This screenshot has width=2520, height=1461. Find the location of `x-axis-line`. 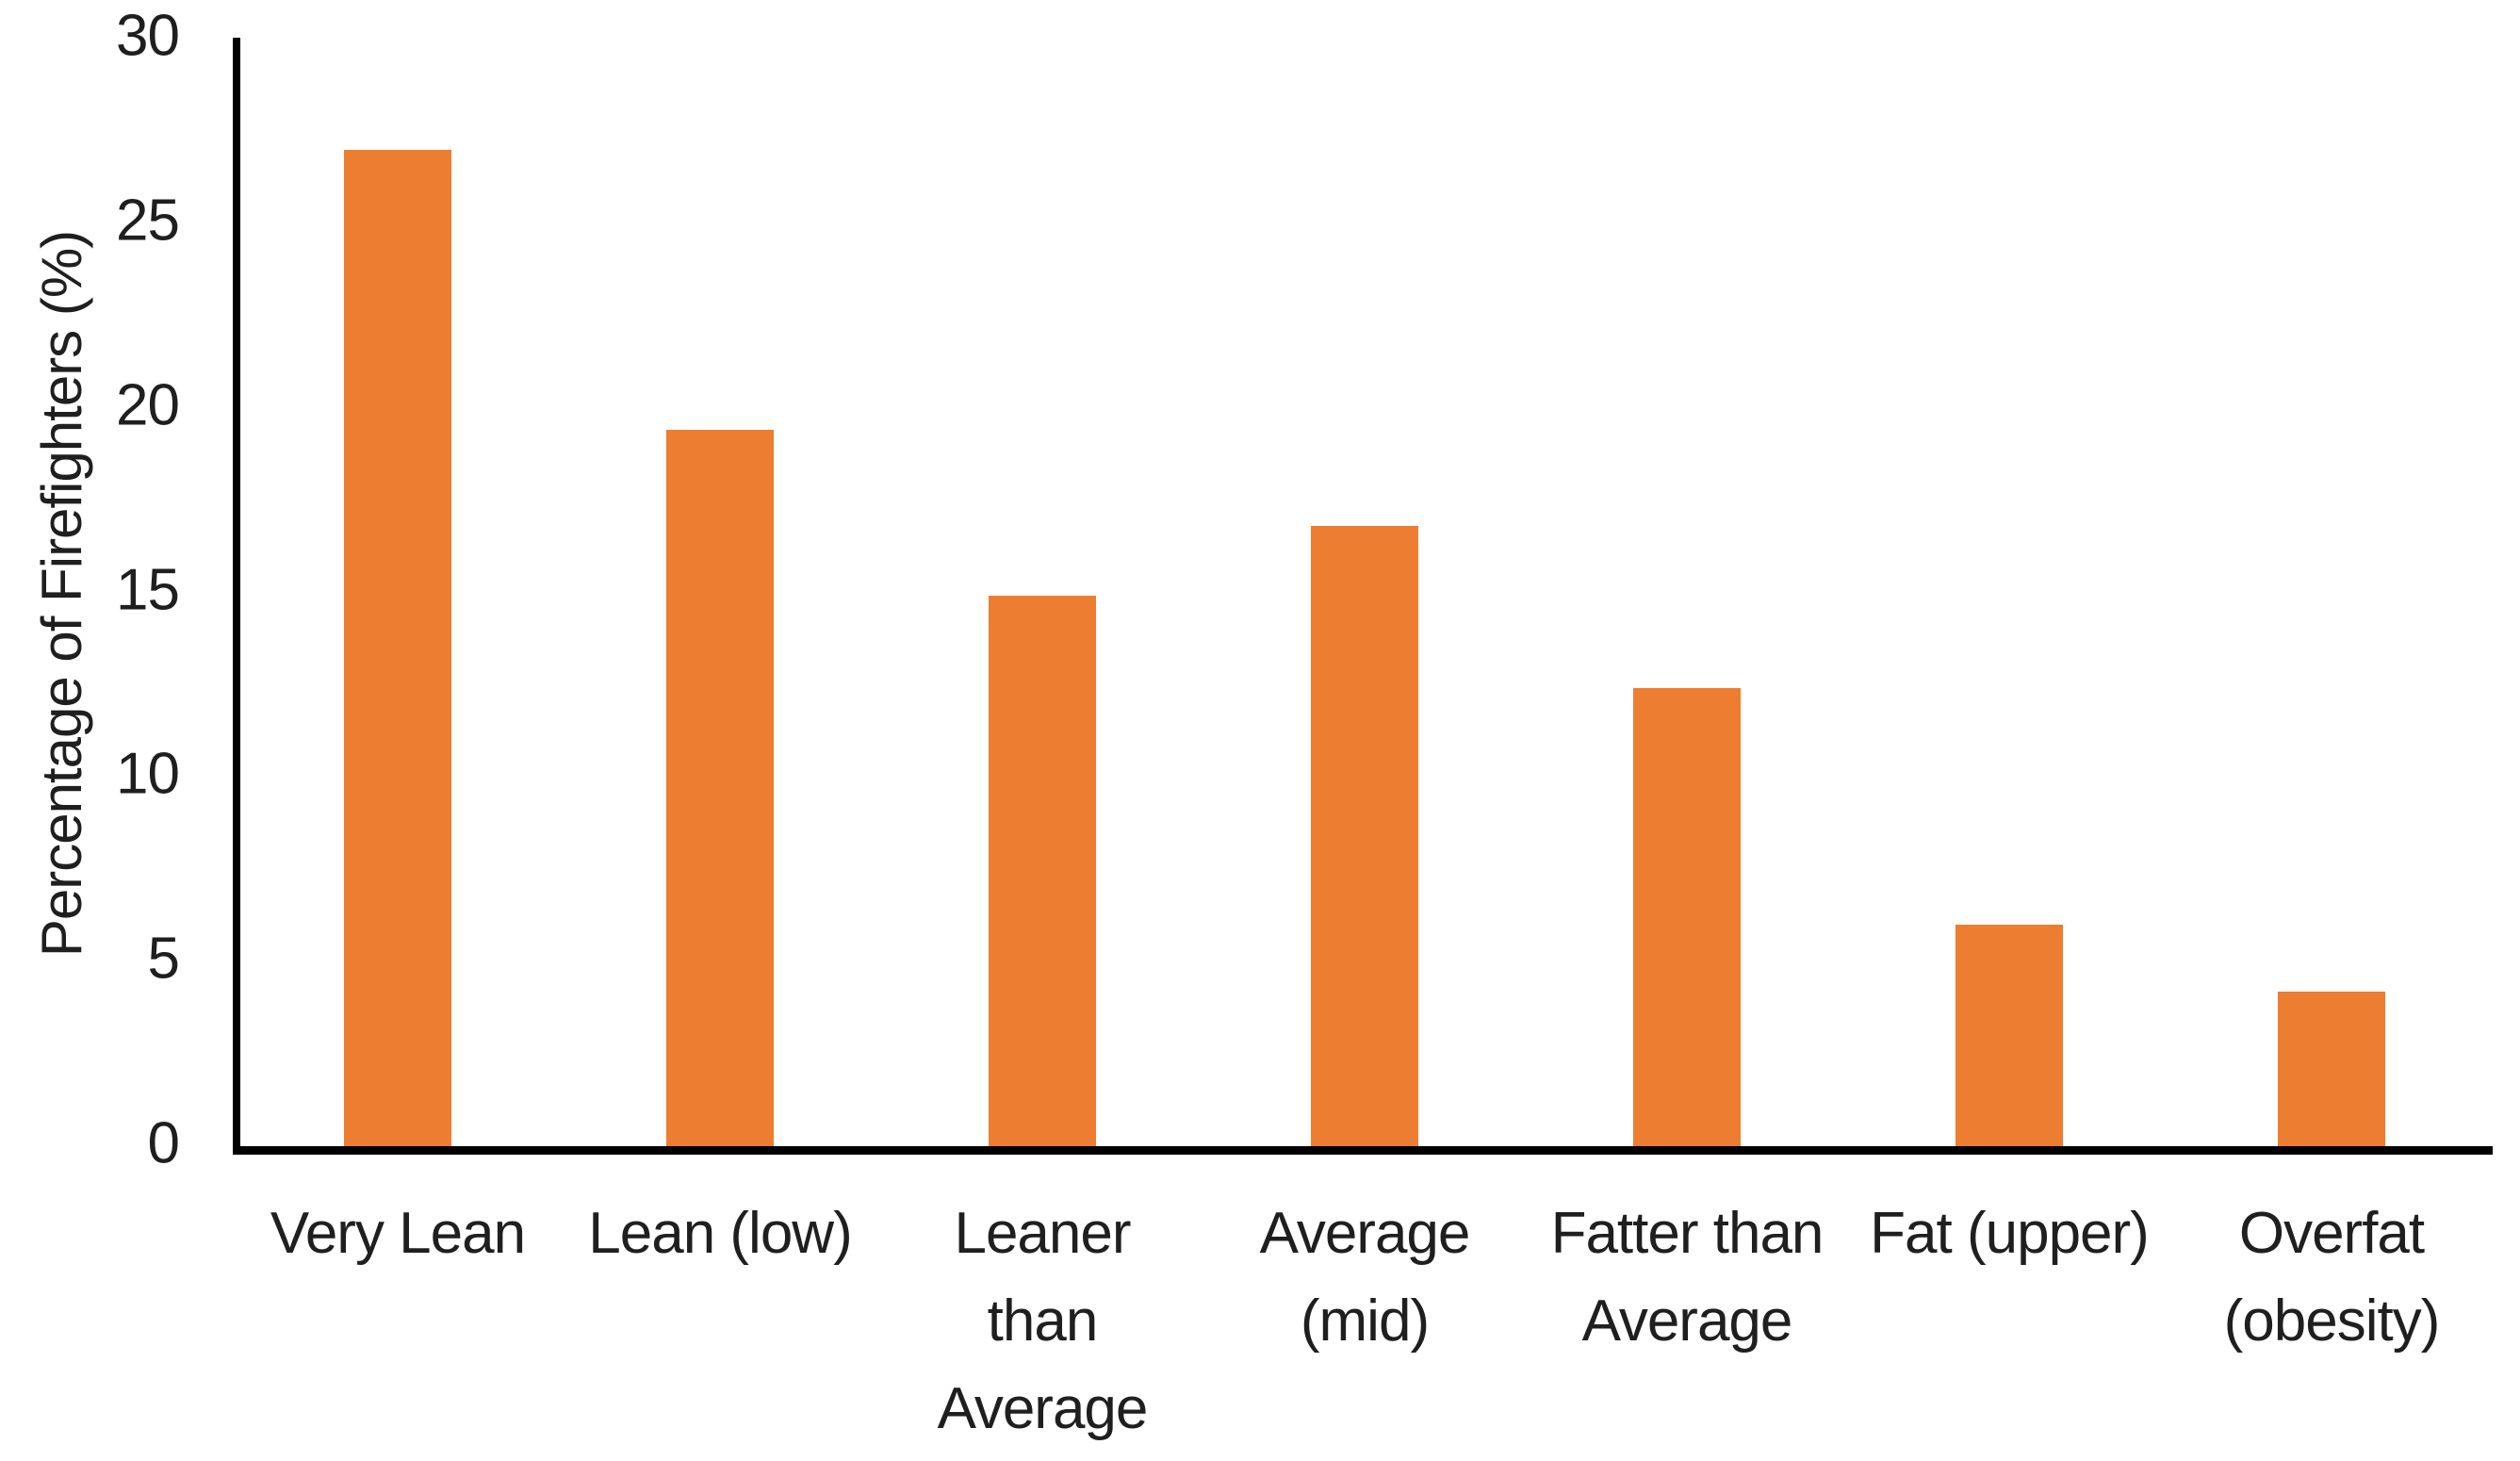

x-axis-line is located at coordinates (1363, 1150).